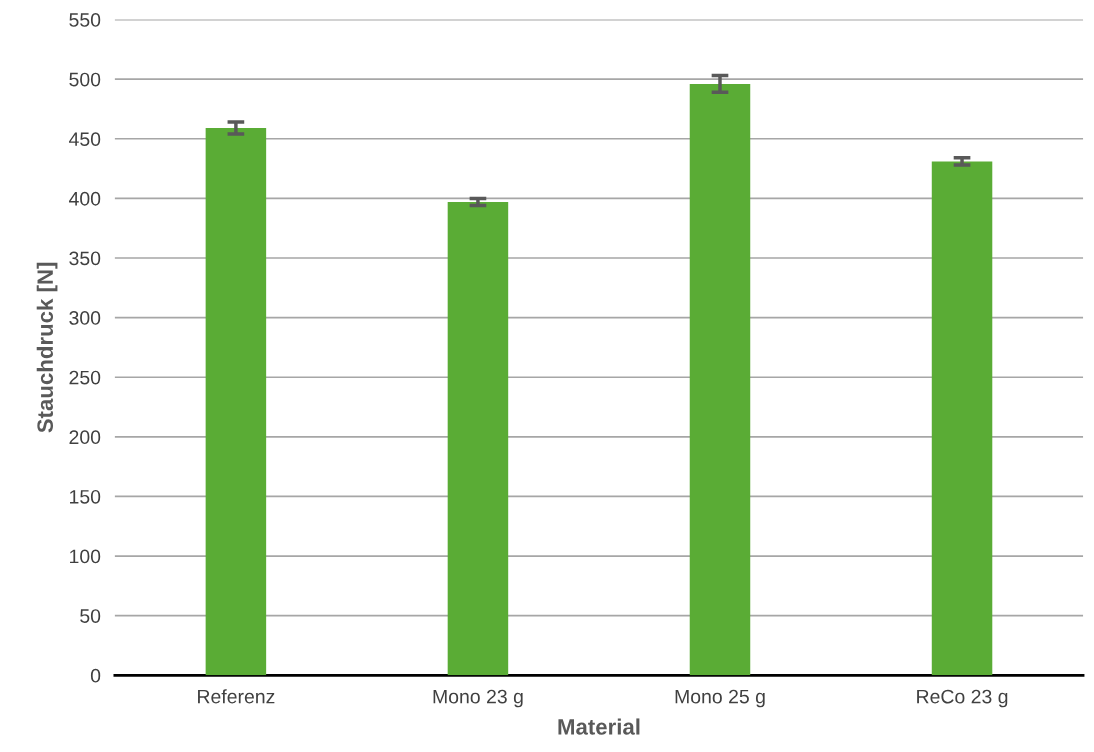 This screenshot has height=752, width=1094. Describe the element at coordinates (84, 139) in the screenshot. I see `y-tick-label: 450` at that location.